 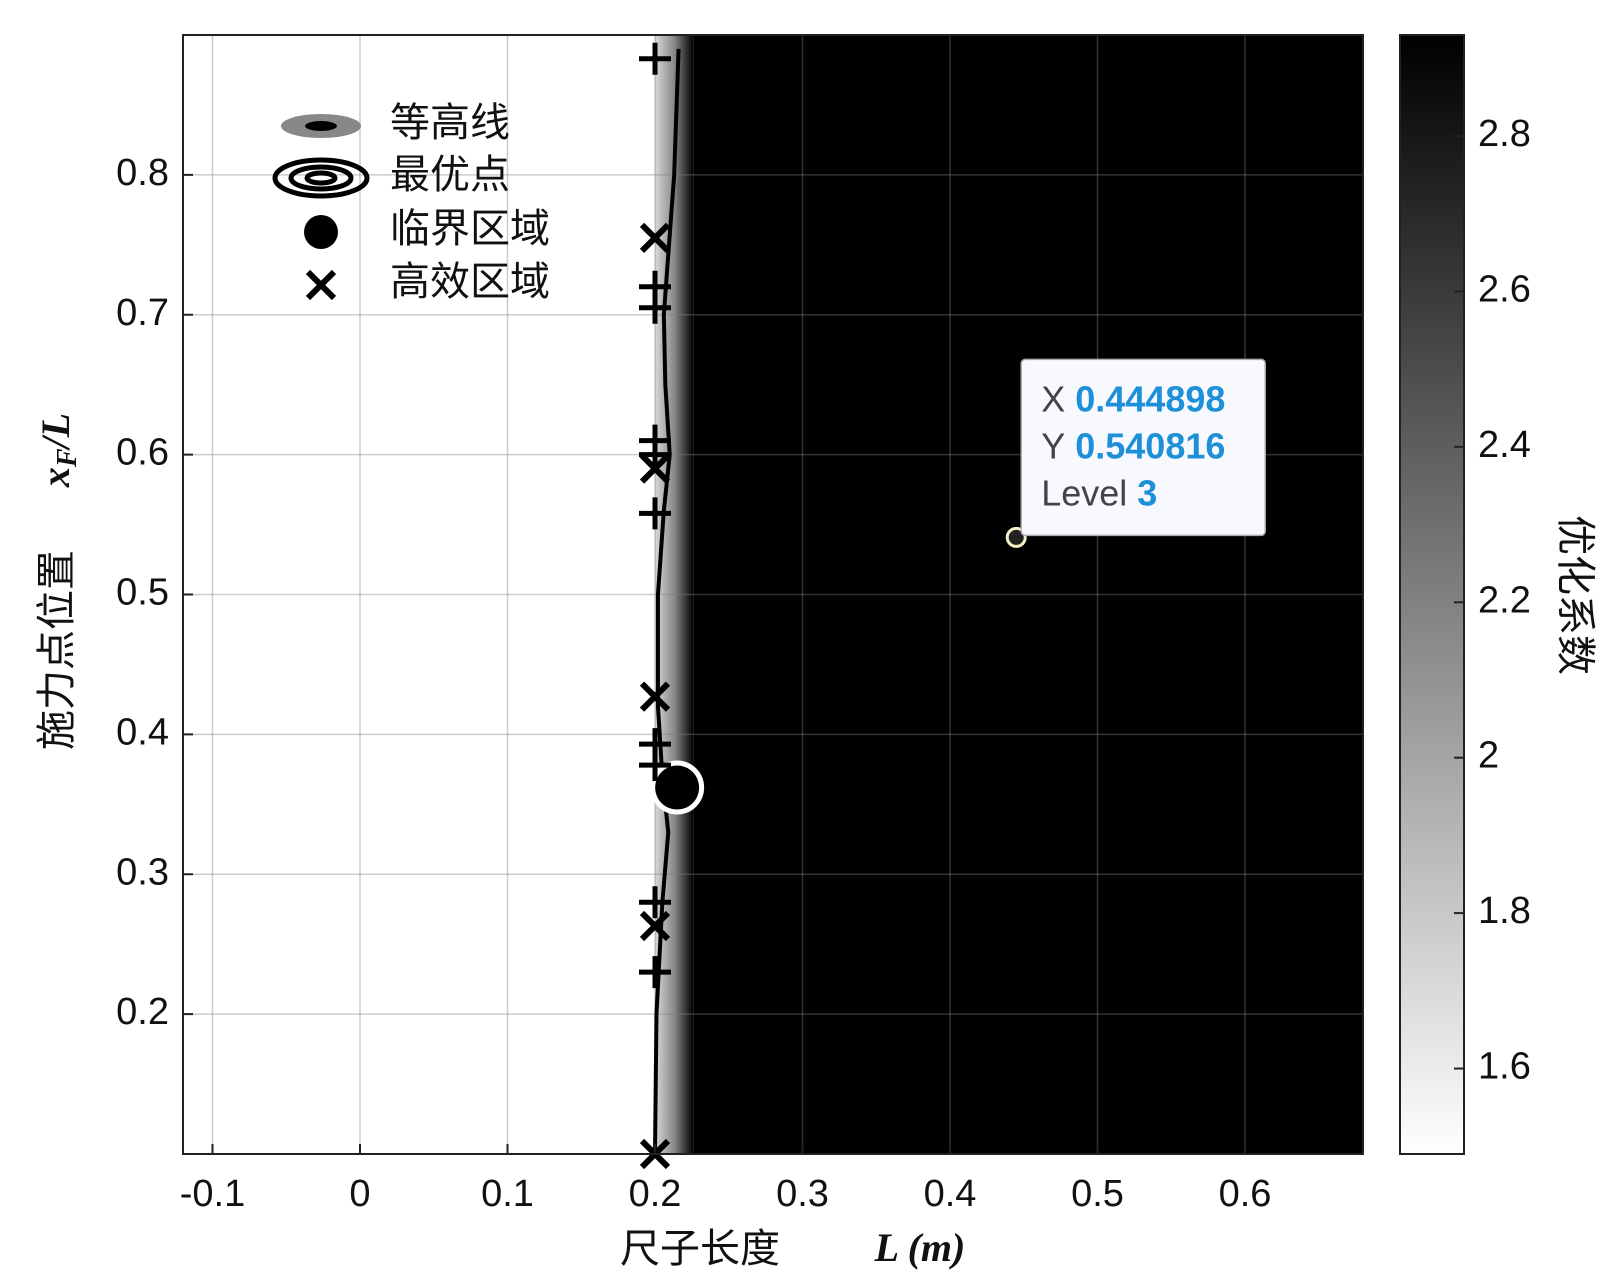 What do you see at coordinates (1150, 398) in the screenshot?
I see `datatip-value: 0.444898` at bounding box center [1150, 398].